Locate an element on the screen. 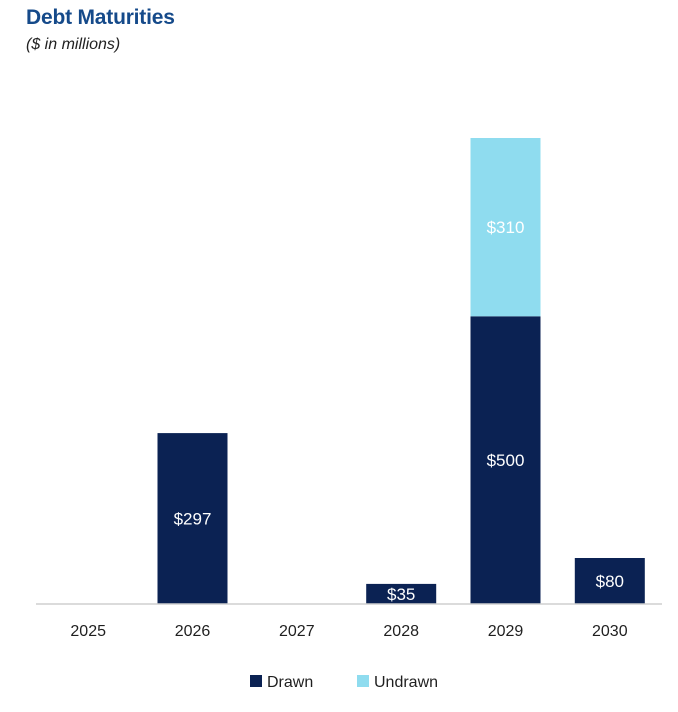 Image resolution: width=678 pixels, height=712 pixels. data-label-drawn-2029: $500 is located at coordinates (506, 460).